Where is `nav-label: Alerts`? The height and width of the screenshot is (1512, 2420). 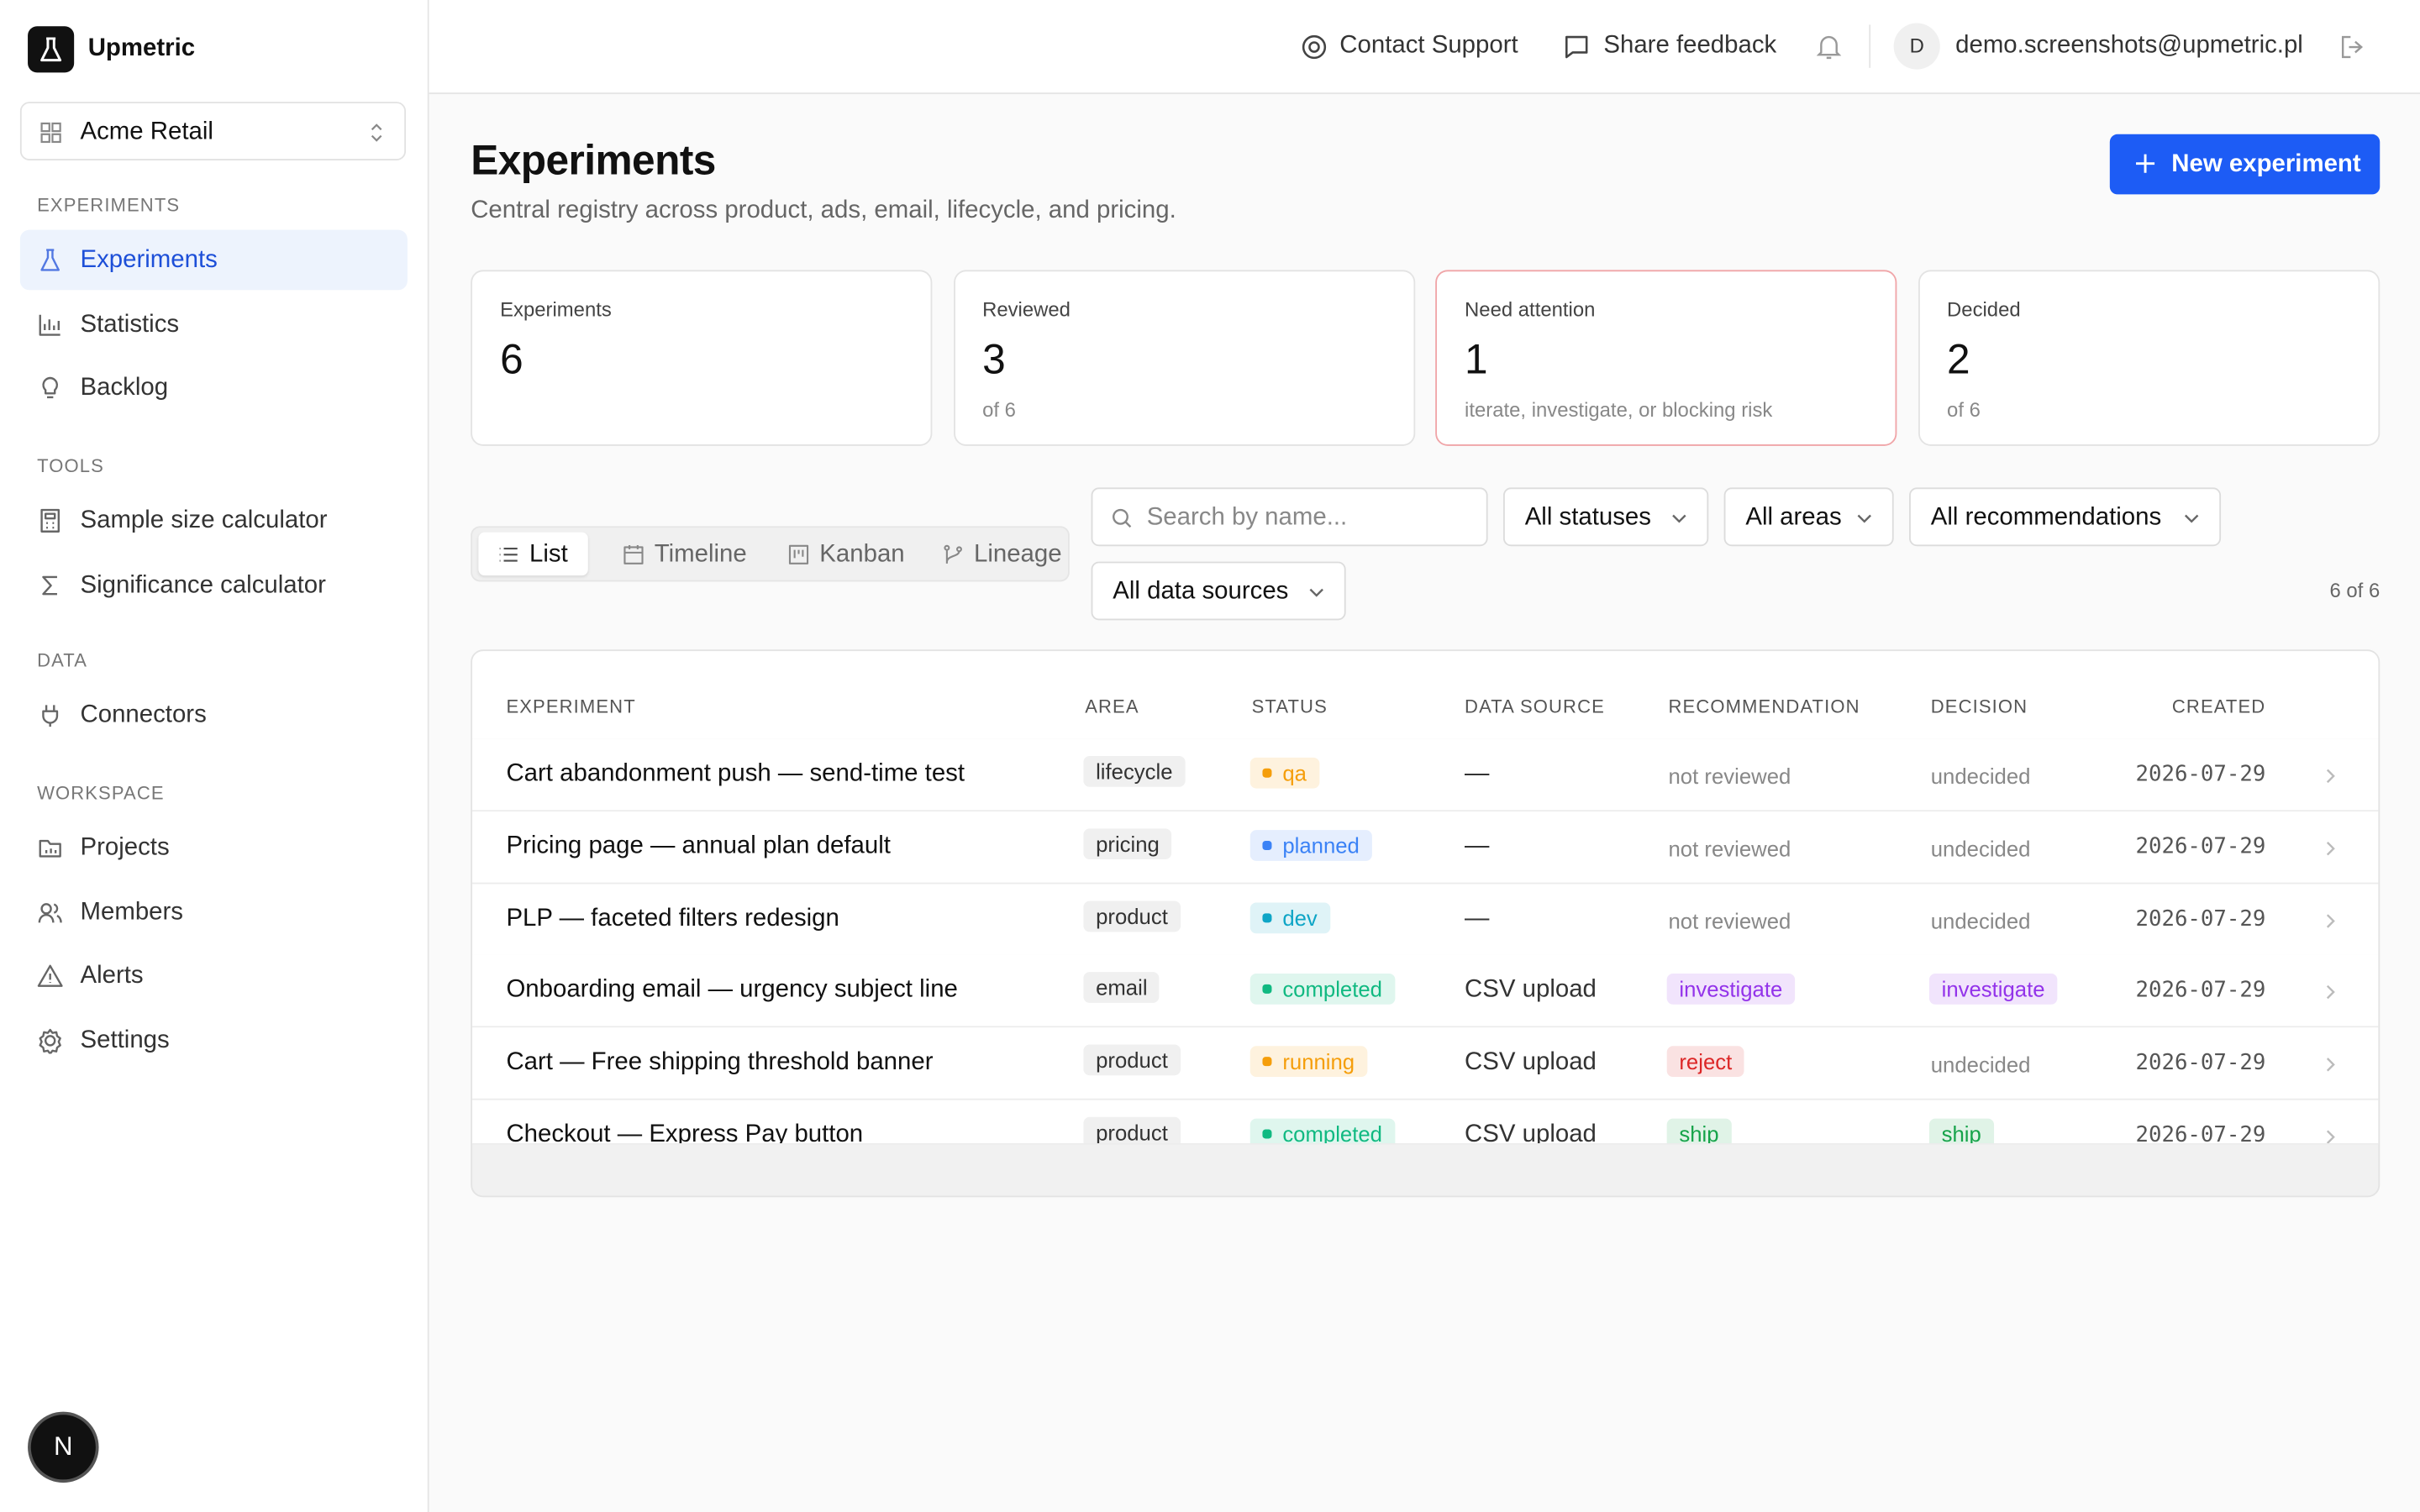
nav-label: Alerts is located at coordinates (112, 976).